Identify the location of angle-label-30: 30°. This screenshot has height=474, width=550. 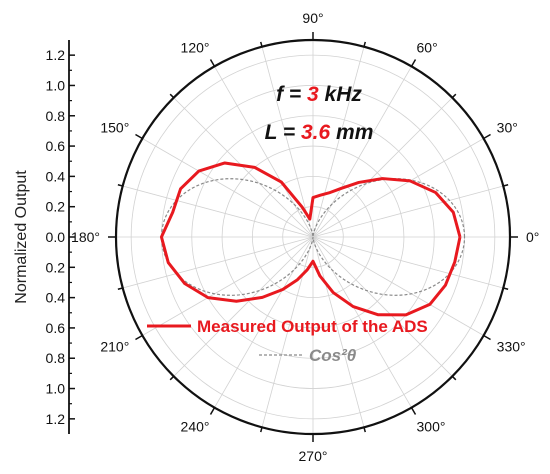
(507, 128).